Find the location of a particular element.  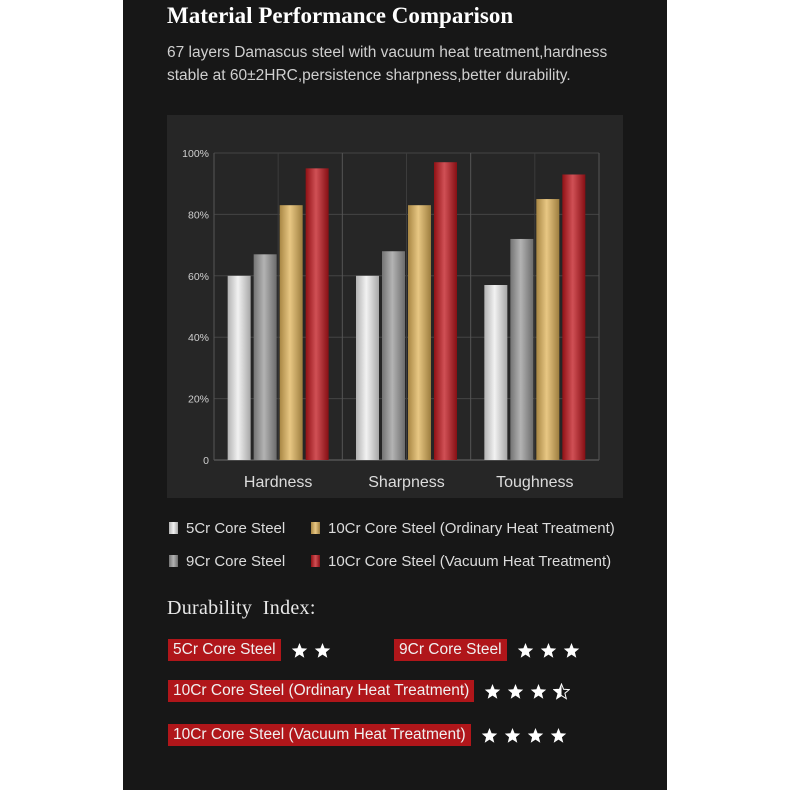

durability-row-9cr: 9Cr Core Steel is located at coordinates (490, 650).